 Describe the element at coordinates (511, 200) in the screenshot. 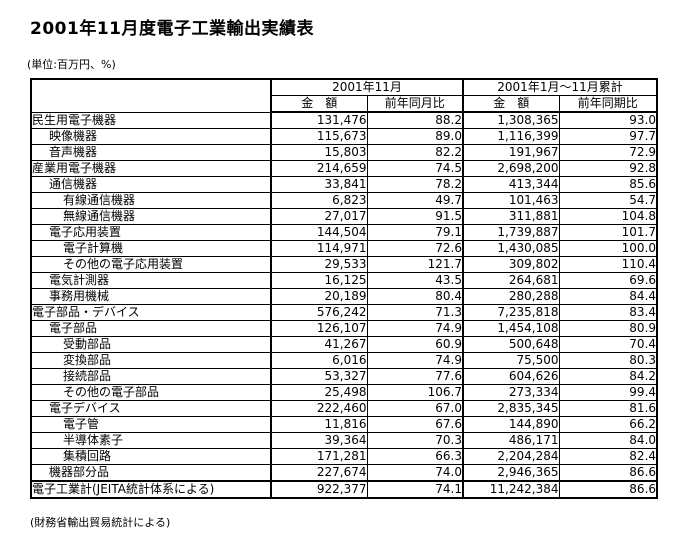

I see `cell-cum-amount: 101,463` at that location.